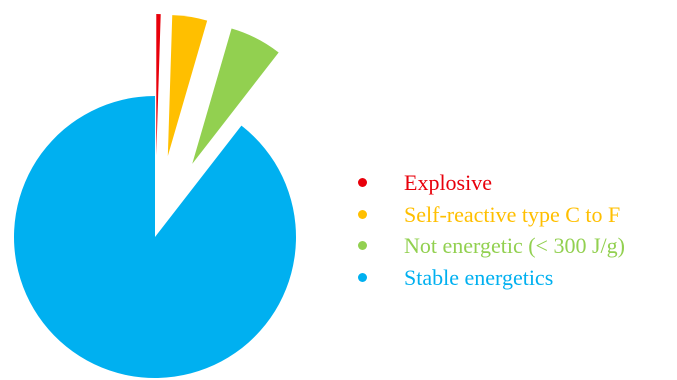 The height and width of the screenshot is (380, 677). I want to click on legend-label: Stable energetics, so click(479, 277).